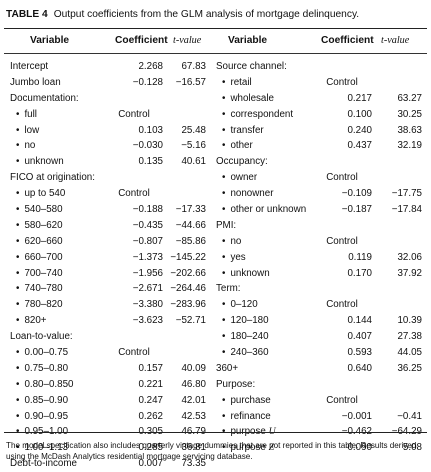 The image size is (431, 472). Describe the element at coordinates (254, 115) in the screenshot. I see `variable-label: correspondent` at that location.